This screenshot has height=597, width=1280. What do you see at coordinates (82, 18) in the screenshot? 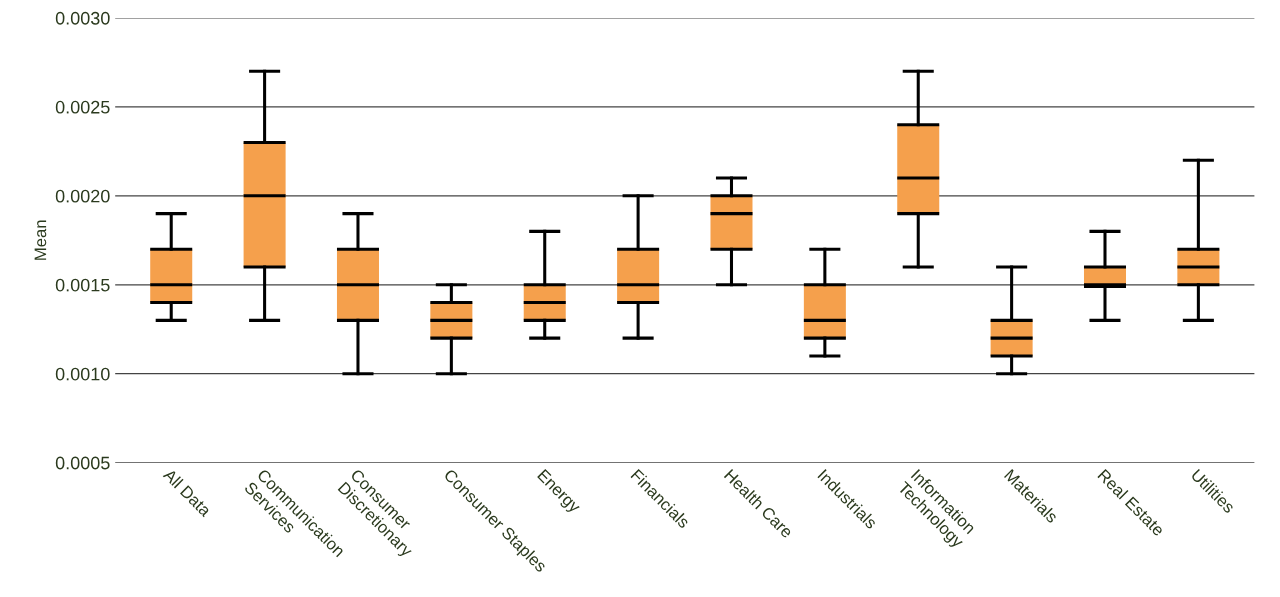
I see `y-tick-label: 0.0030` at bounding box center [82, 18].